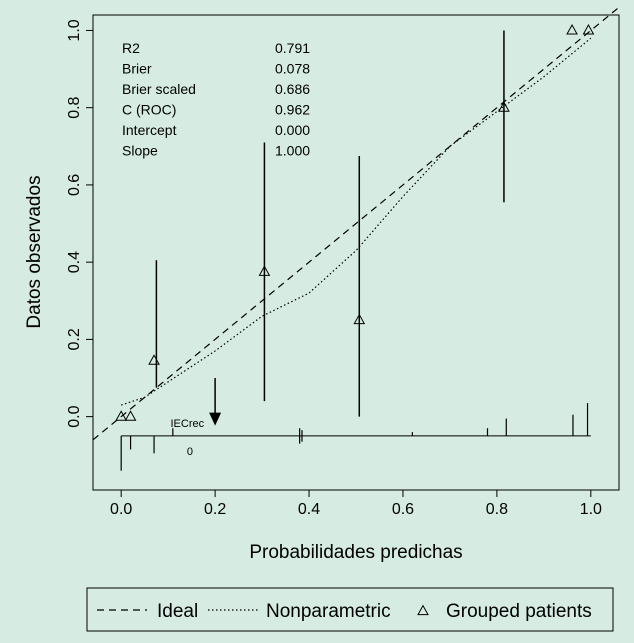 This screenshot has height=643, width=634. What do you see at coordinates (497, 509) in the screenshot?
I see `x-tick-label: 0.8` at bounding box center [497, 509].